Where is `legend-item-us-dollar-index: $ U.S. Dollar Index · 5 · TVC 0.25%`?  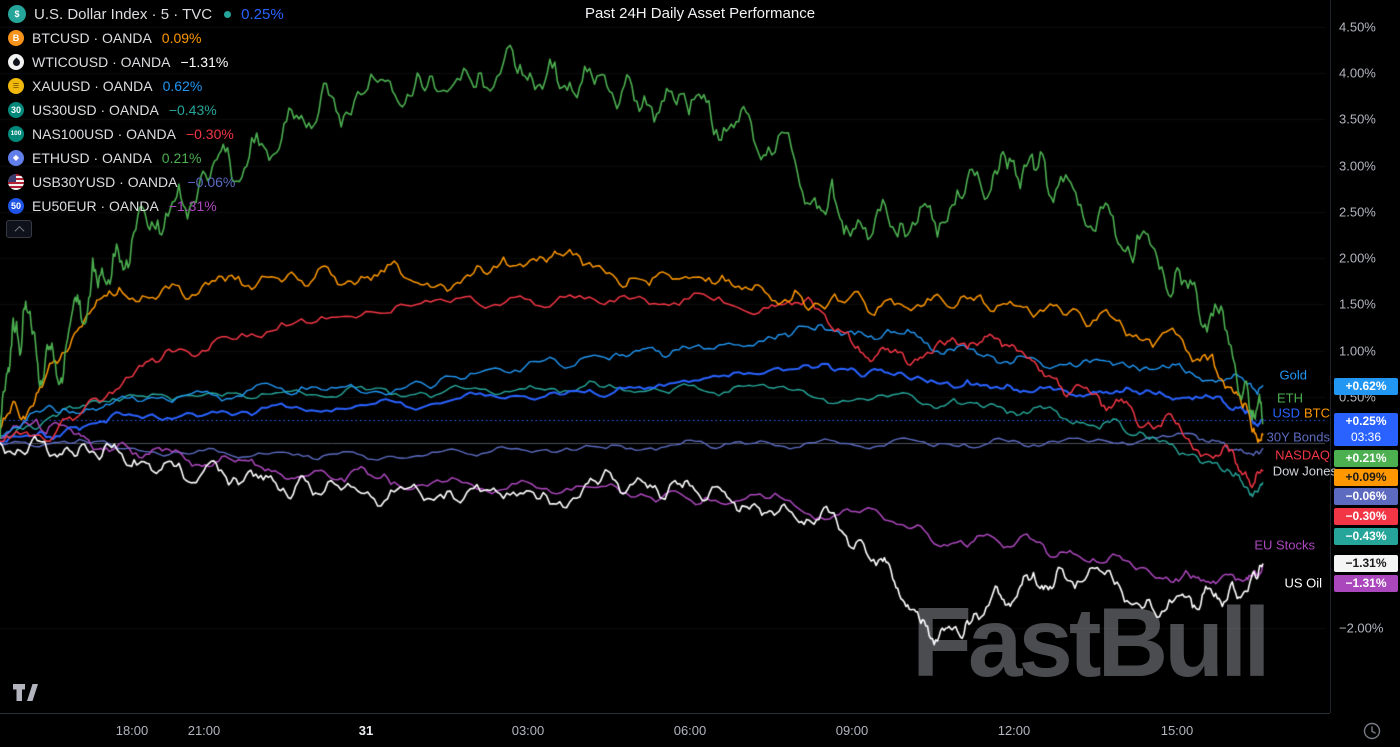
legend-item-us-dollar-index: $ U.S. Dollar Index · 5 · TVC 0.25% is located at coordinates (146, 14).